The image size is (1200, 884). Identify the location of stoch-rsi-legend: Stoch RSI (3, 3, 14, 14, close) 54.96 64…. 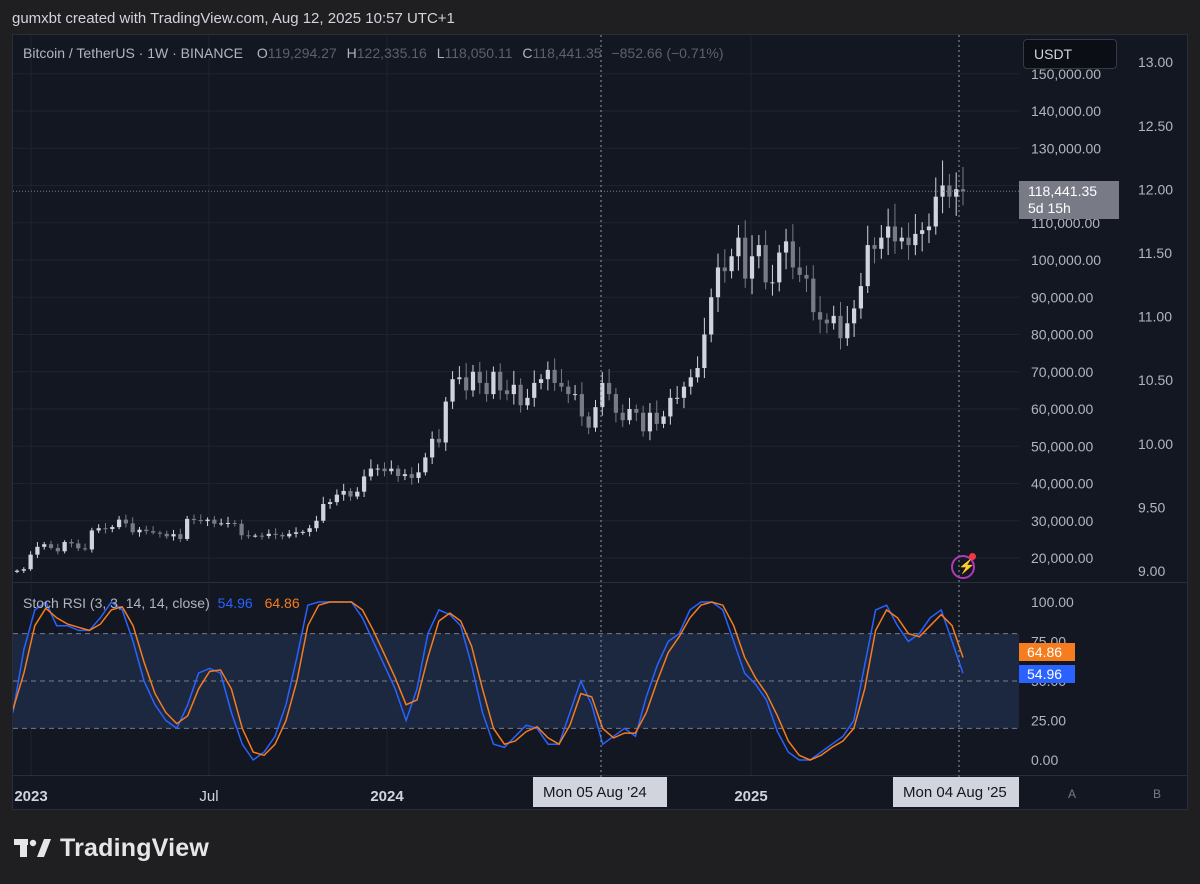
(161, 603).